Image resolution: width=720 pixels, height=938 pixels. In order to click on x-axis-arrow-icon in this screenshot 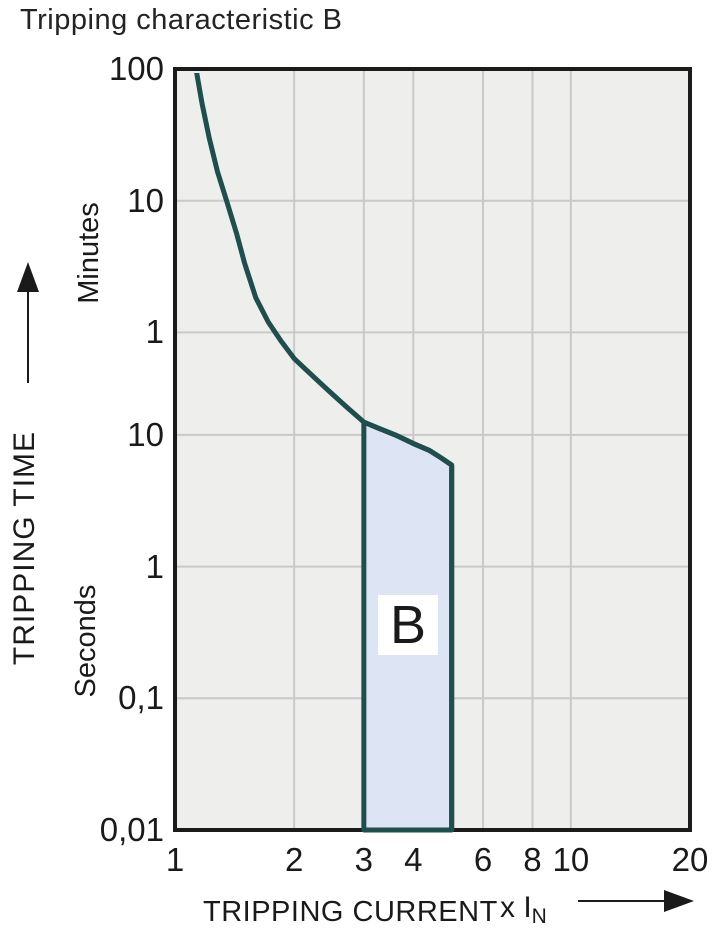, I will do `click(636, 901)`.